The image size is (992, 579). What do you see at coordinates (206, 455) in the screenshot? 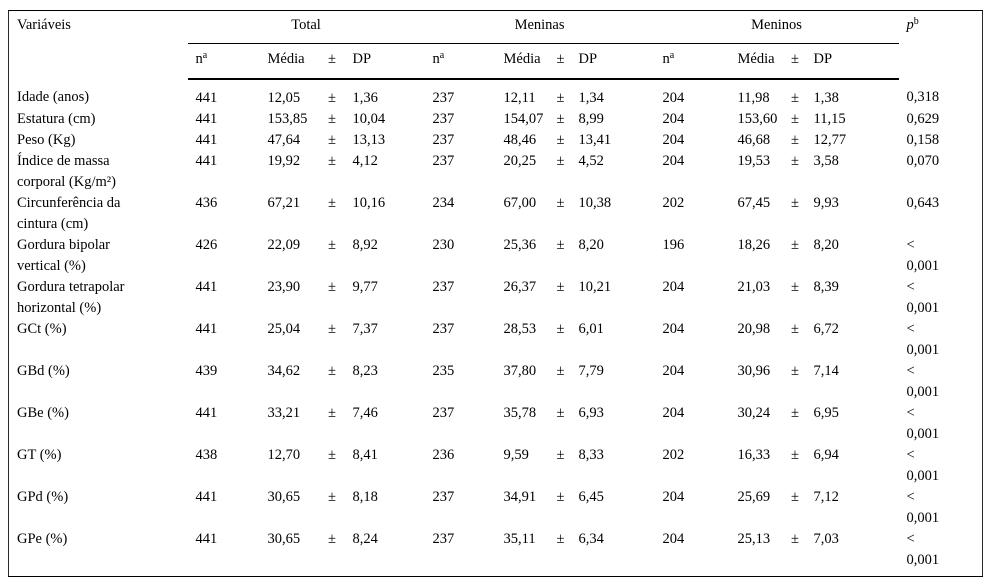
I see `cell-total-n: 438` at bounding box center [206, 455].